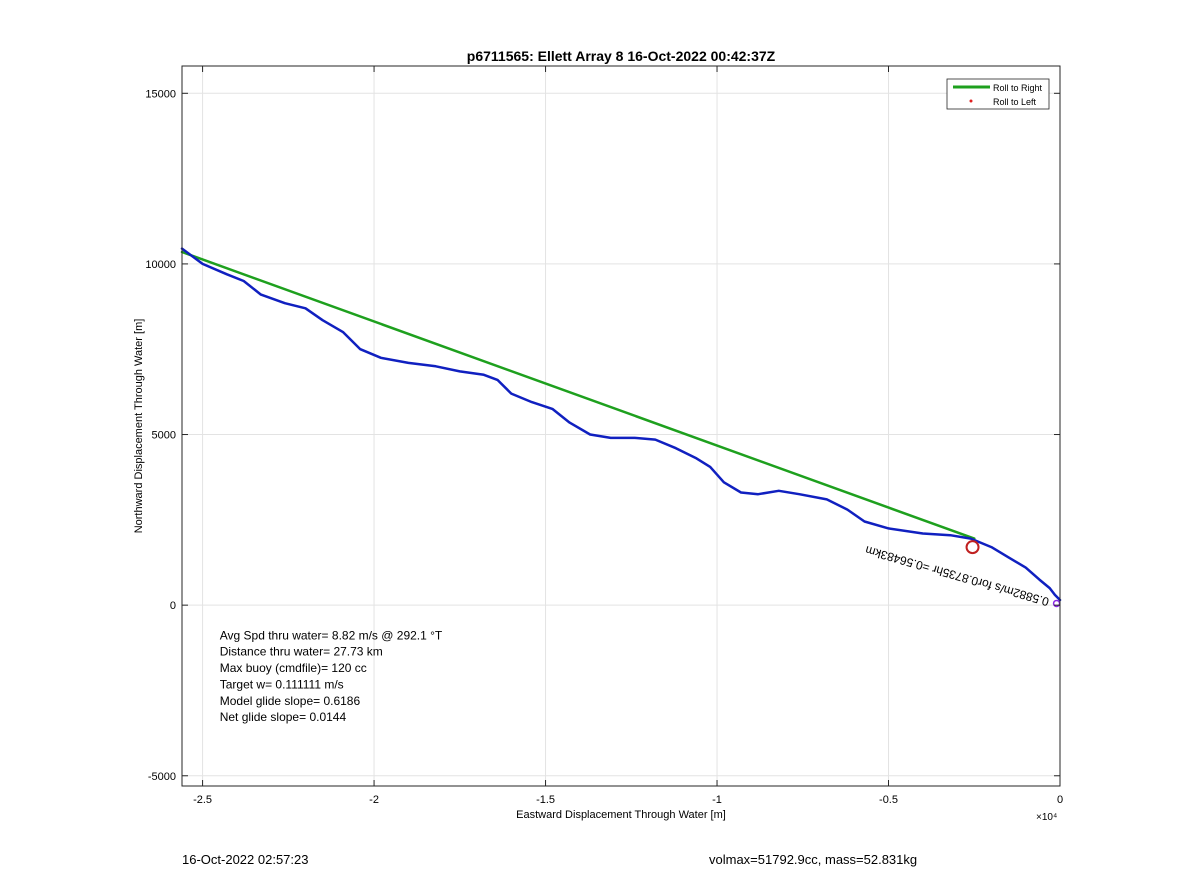  What do you see at coordinates (1060, 800) in the screenshot?
I see `x-tick-label: 0` at bounding box center [1060, 800].